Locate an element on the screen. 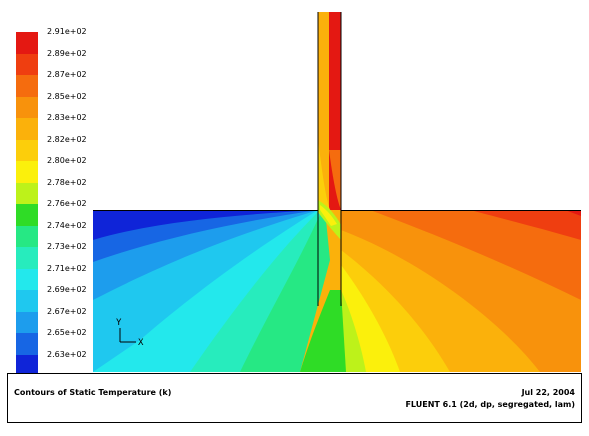 Image resolution: width=589 pixels, height=436 pixels. legend-label: 2.63e+02 is located at coordinates (67, 354).